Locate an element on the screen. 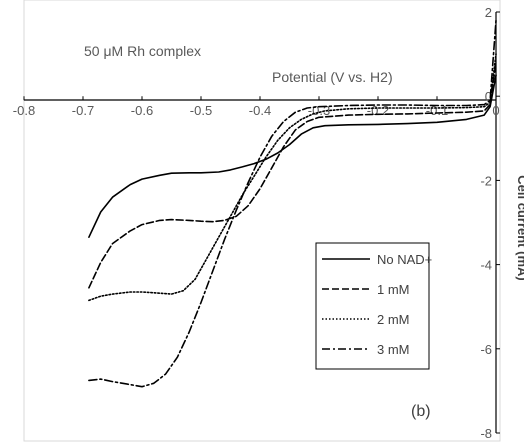  x-tick-label: -0.1 is located at coordinates (437, 110).